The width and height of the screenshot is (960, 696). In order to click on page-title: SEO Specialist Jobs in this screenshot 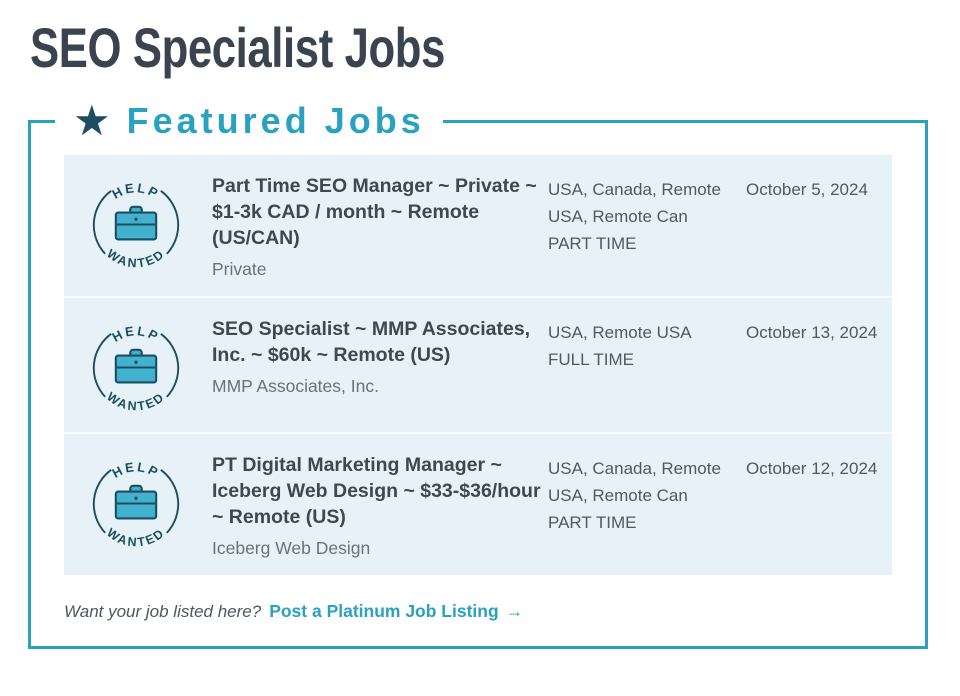, I will do `click(237, 47)`.